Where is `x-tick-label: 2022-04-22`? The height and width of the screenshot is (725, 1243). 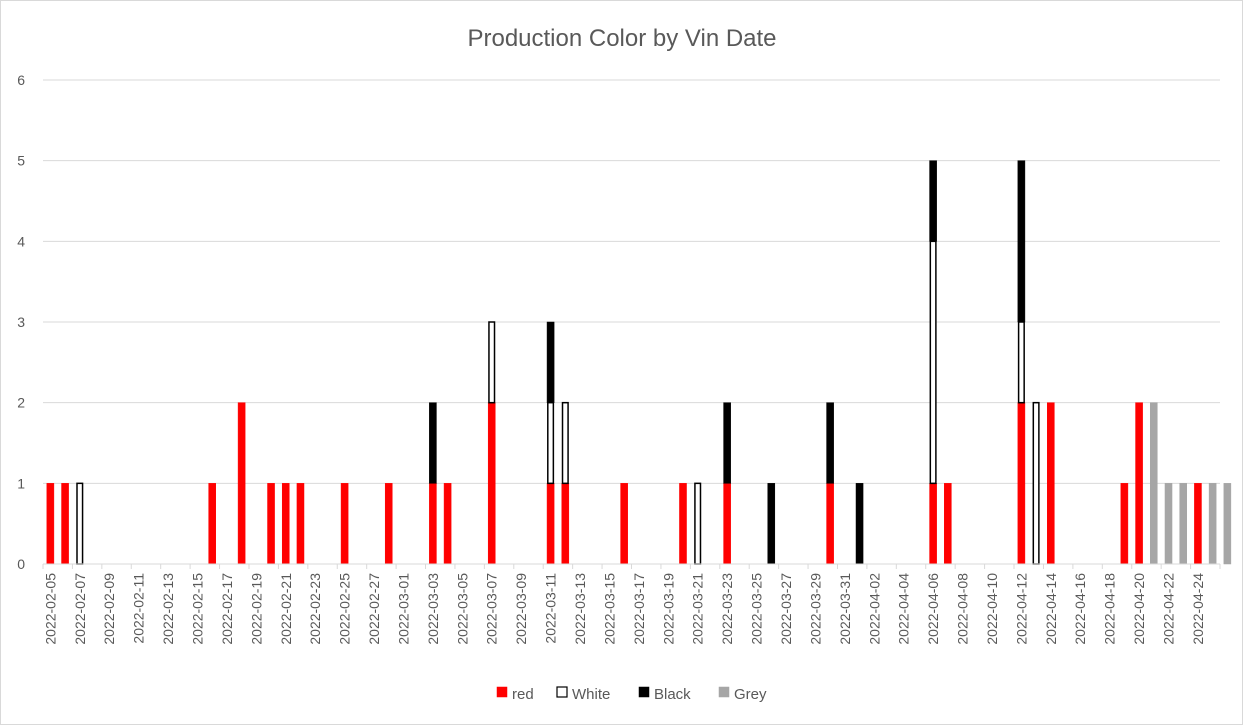 x-tick-label: 2022-04-22 is located at coordinates (1169, 609).